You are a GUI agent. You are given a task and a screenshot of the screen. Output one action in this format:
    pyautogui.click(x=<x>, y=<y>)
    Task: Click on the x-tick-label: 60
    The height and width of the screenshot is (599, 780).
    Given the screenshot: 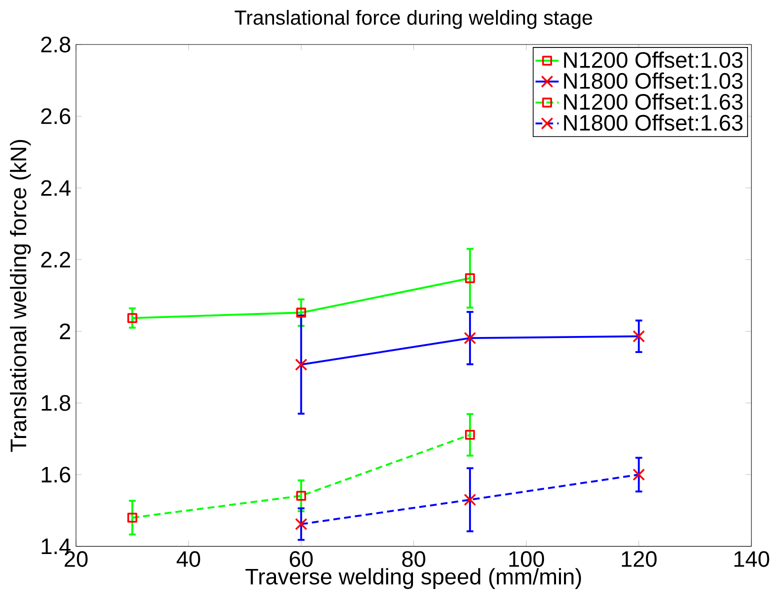 What is the action you would take?
    pyautogui.click(x=301, y=559)
    